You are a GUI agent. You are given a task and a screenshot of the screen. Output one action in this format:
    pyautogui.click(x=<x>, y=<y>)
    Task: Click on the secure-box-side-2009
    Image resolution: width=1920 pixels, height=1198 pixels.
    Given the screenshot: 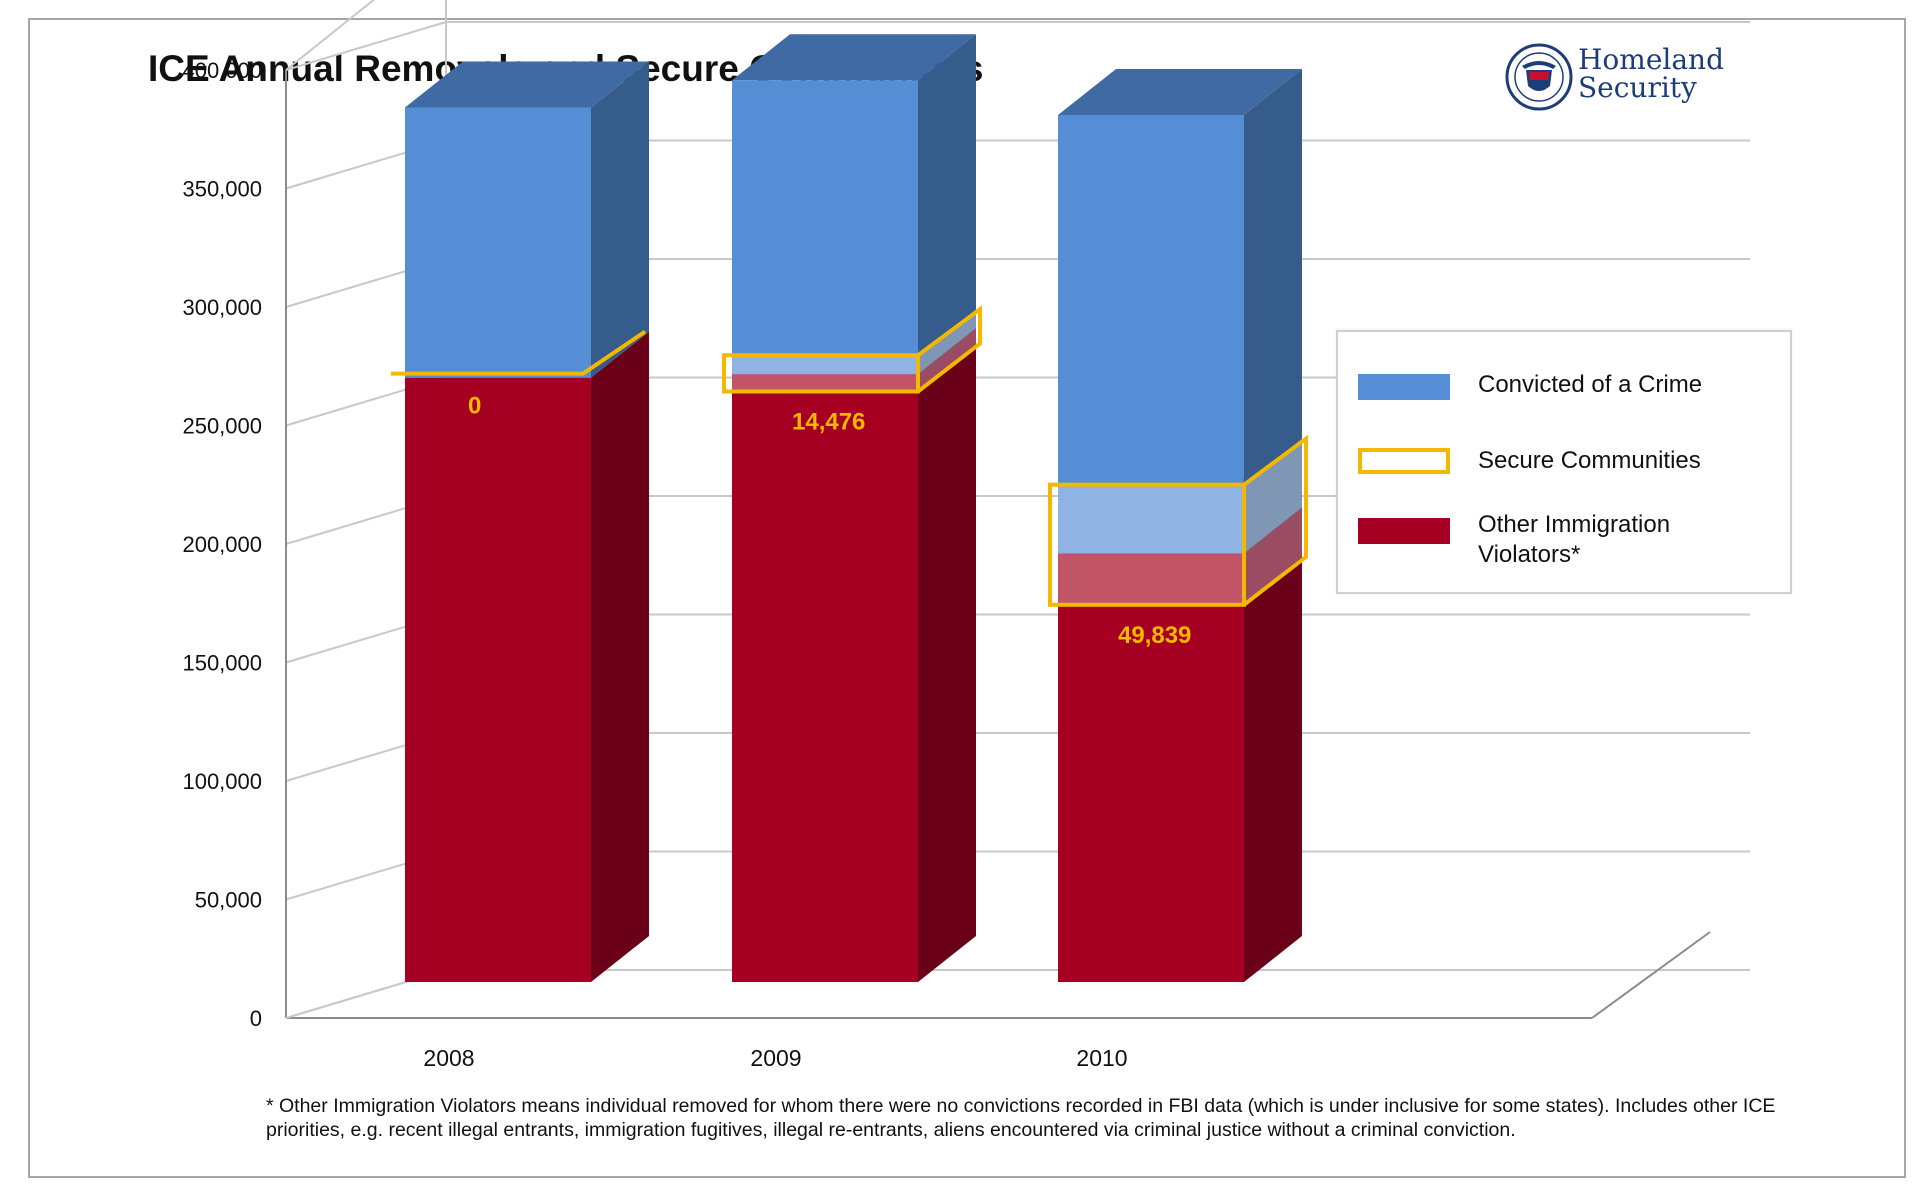 What is the action you would take?
    pyautogui.click(x=949, y=349)
    